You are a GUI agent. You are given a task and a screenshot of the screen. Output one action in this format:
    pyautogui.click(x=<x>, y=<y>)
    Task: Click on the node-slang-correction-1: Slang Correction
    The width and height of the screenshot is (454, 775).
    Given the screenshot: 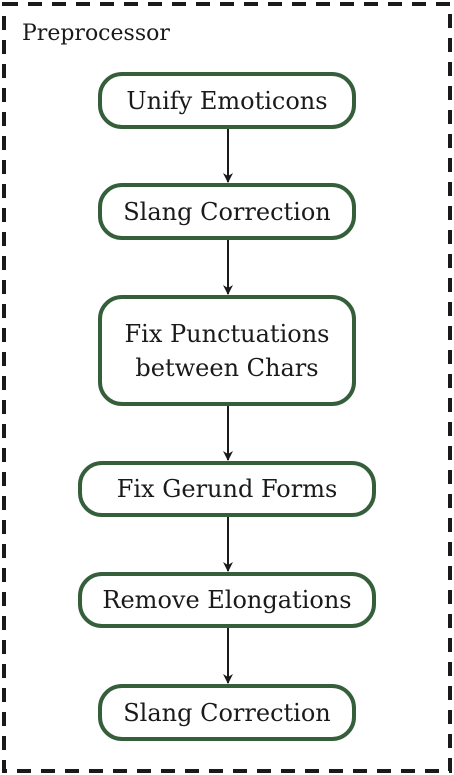 What is the action you would take?
    pyautogui.click(x=227, y=211)
    